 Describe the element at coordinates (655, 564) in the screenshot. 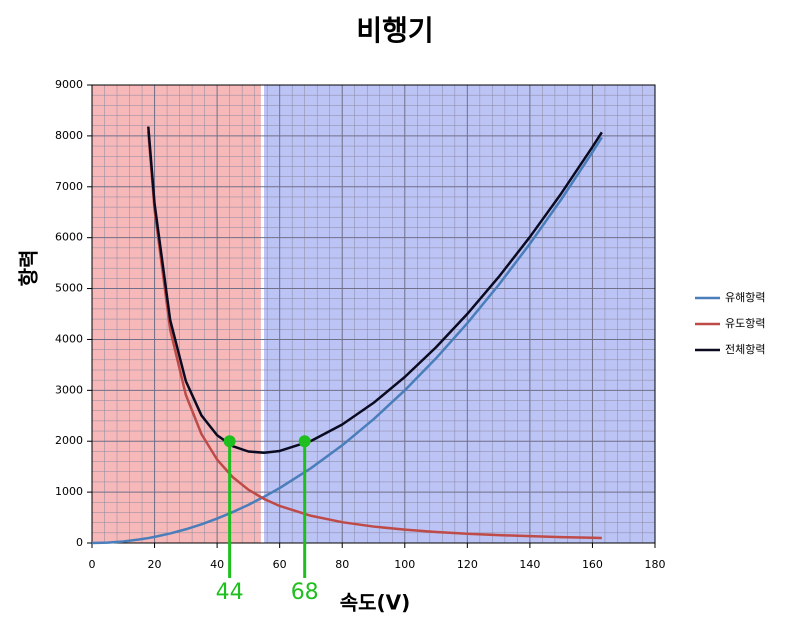

I see `x-tick-label: 180` at that location.